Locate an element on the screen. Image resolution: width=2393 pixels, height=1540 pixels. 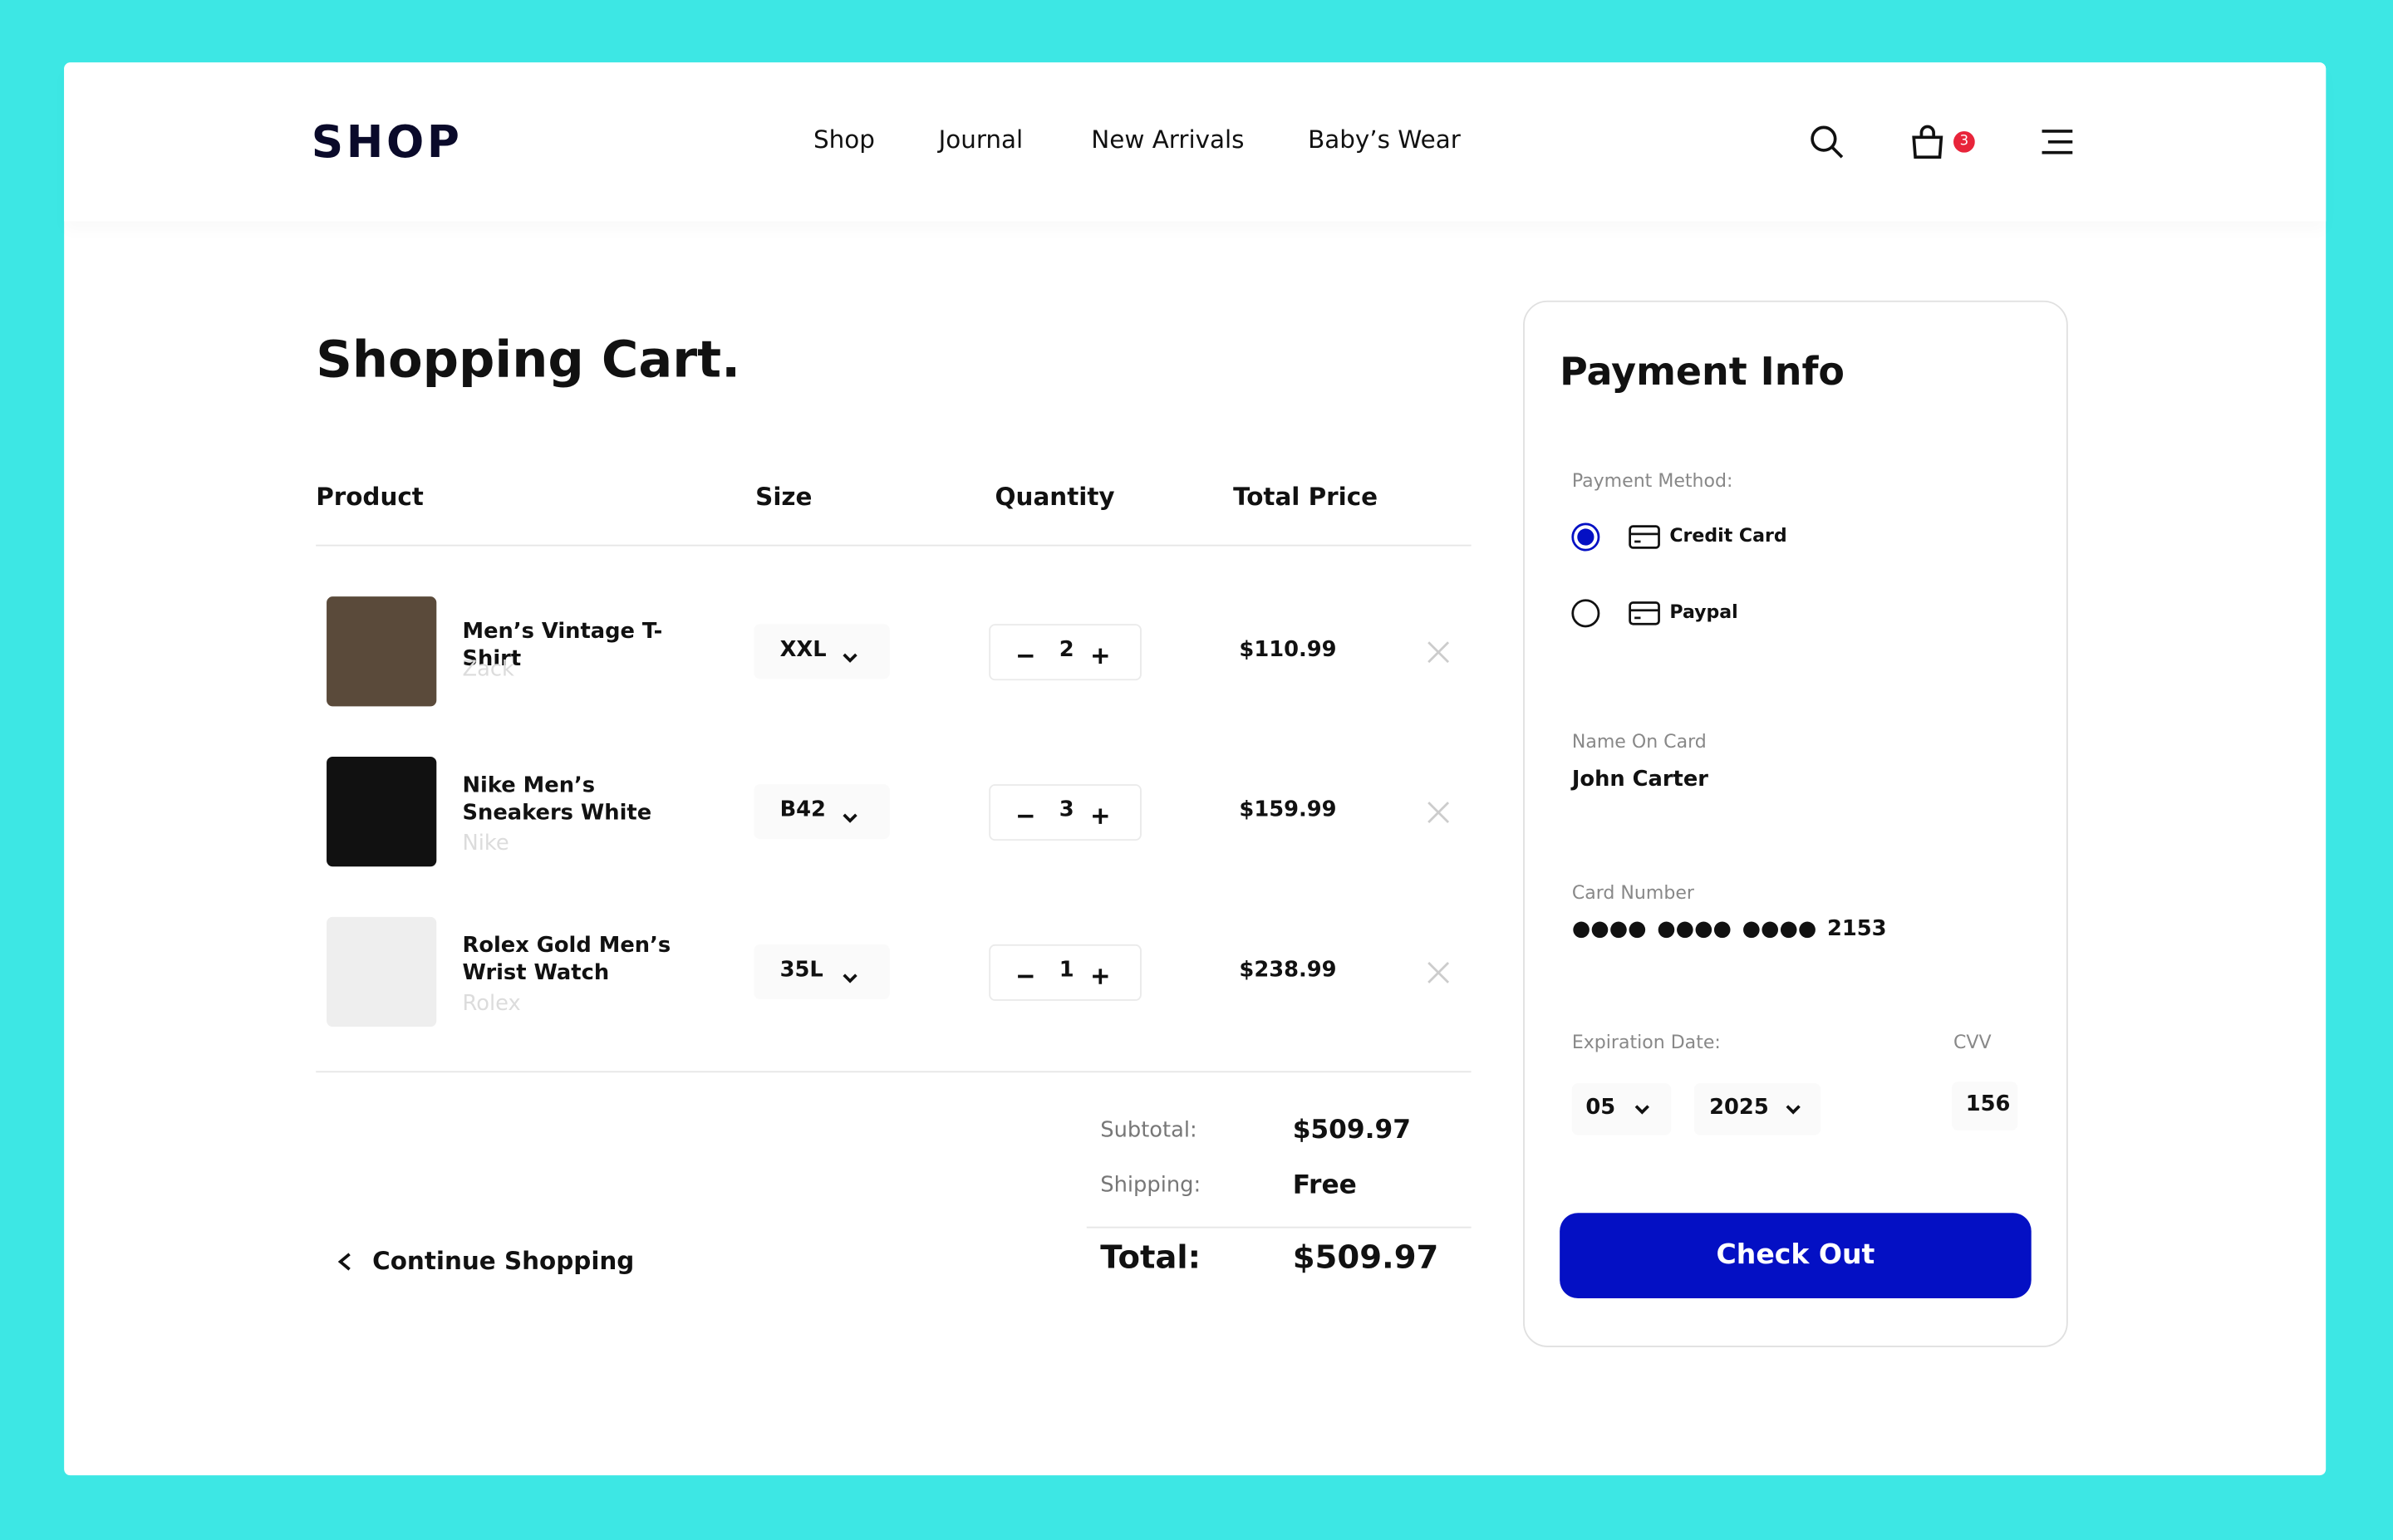
name-label: Name On Card is located at coordinates (1639, 741).